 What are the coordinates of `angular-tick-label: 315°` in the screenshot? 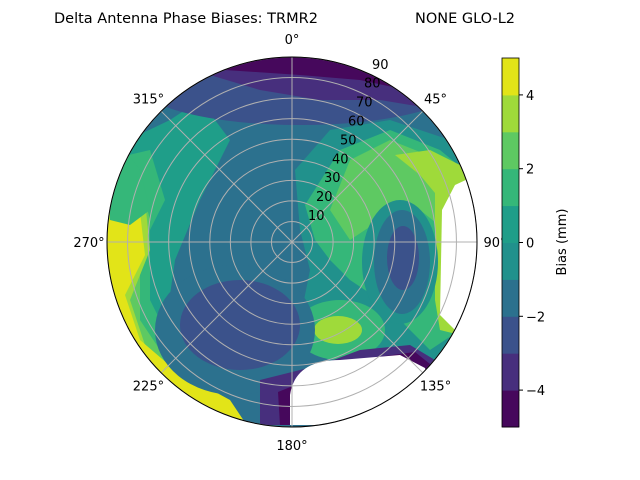 It's located at (148, 99).